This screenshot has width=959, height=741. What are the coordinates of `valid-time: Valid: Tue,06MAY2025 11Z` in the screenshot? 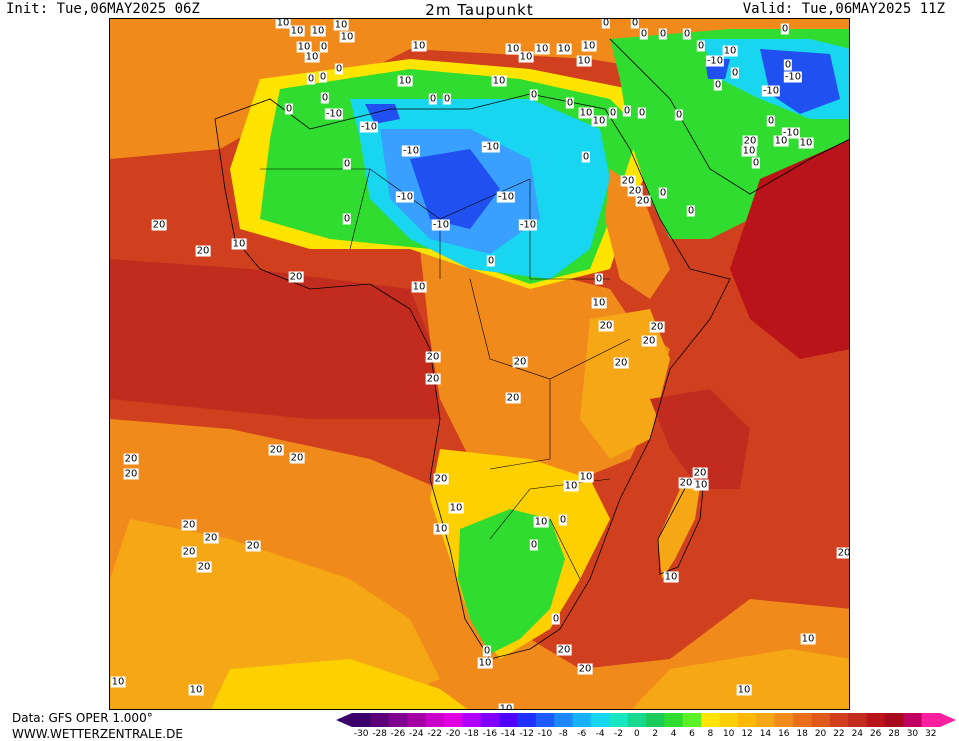 It's located at (843, 9).